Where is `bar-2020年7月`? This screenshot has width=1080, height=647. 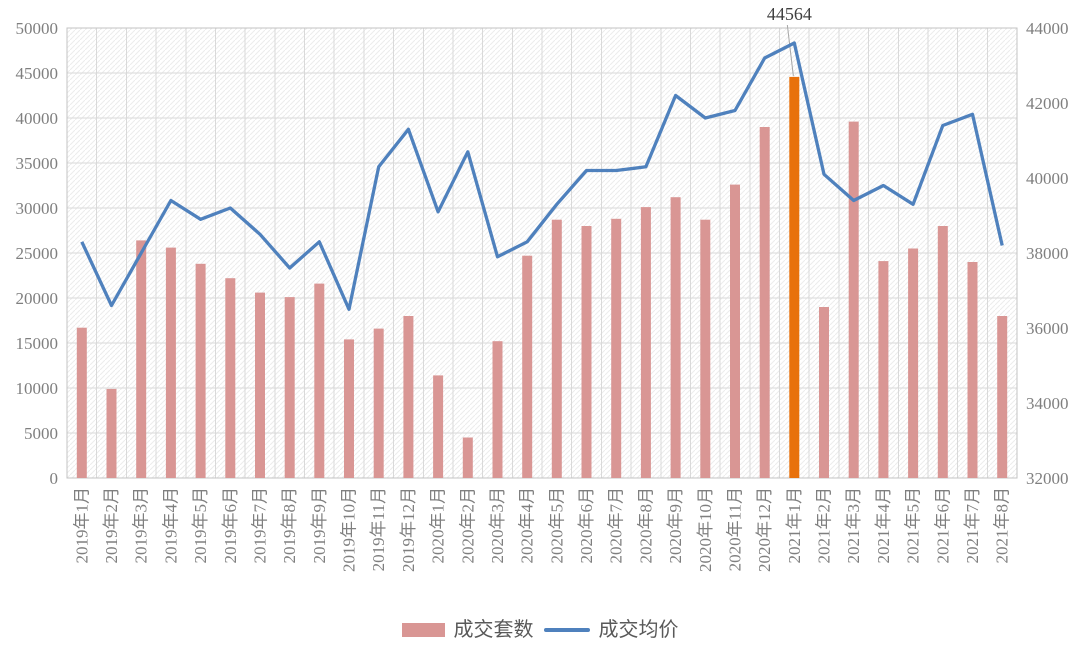
bar-2020年7月 is located at coordinates (616, 348).